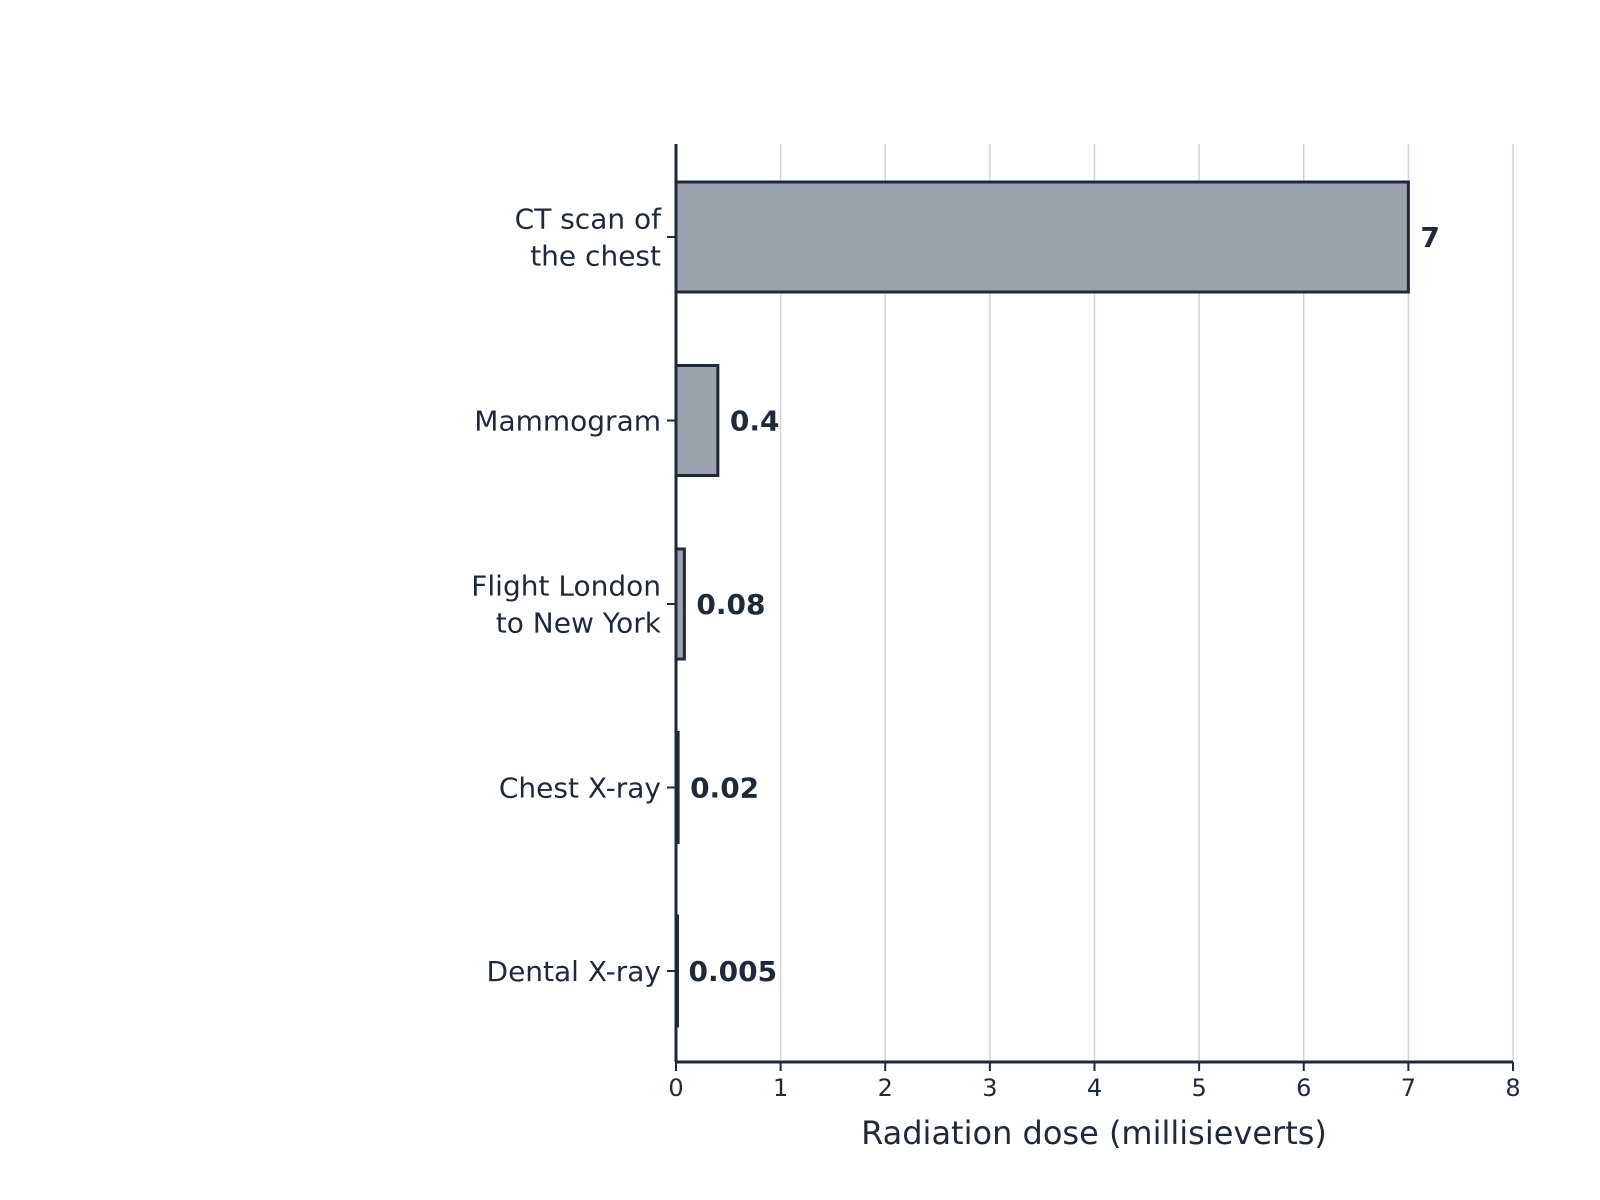  I want to click on data-label: 0.005, so click(733, 971).